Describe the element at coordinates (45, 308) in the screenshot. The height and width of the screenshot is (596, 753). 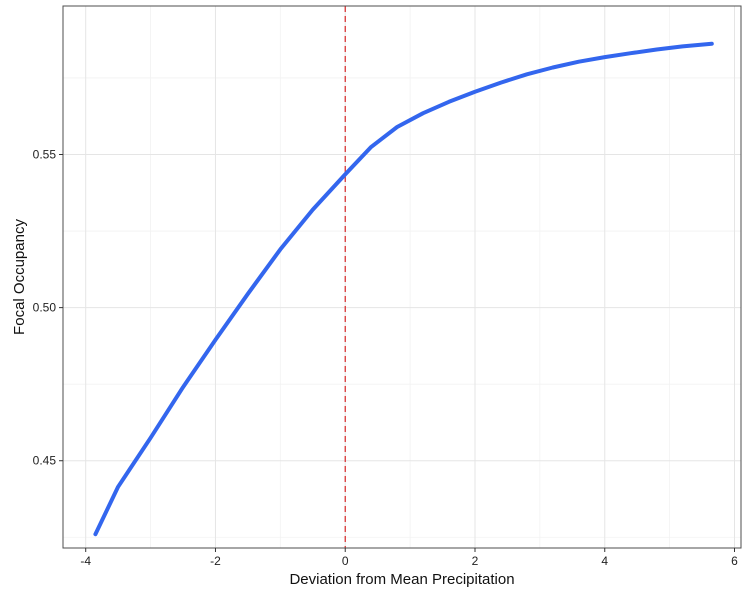
I see `y-tick-label: 0.50` at that location.